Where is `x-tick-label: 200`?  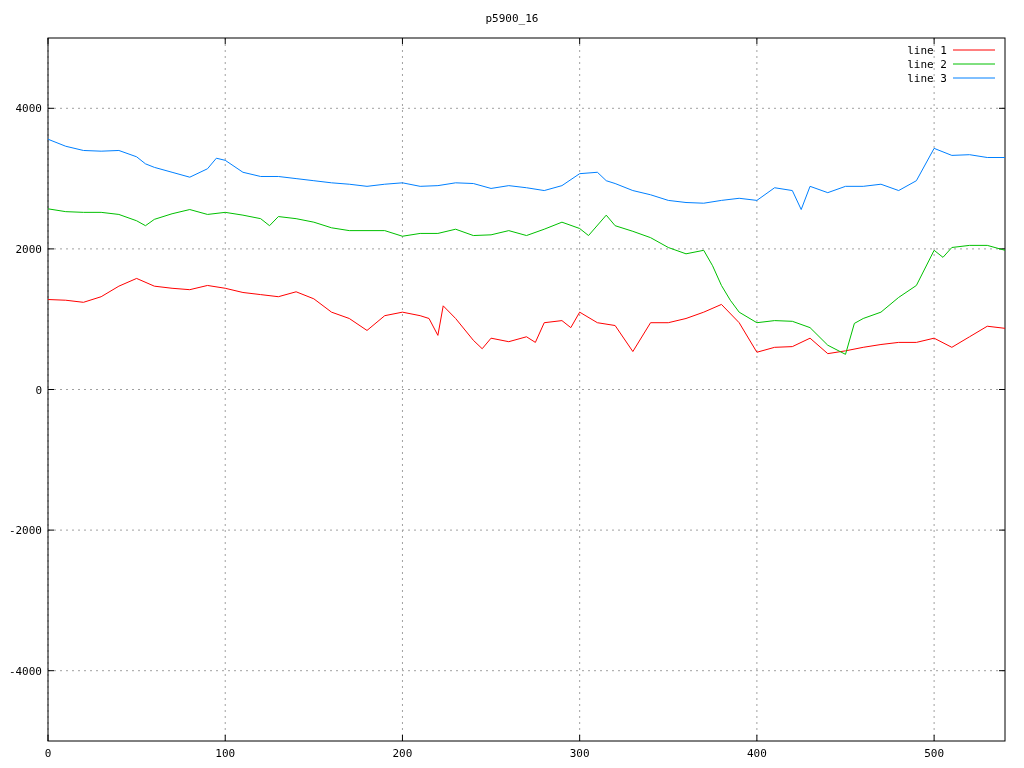 x-tick-label: 200 is located at coordinates (402, 753).